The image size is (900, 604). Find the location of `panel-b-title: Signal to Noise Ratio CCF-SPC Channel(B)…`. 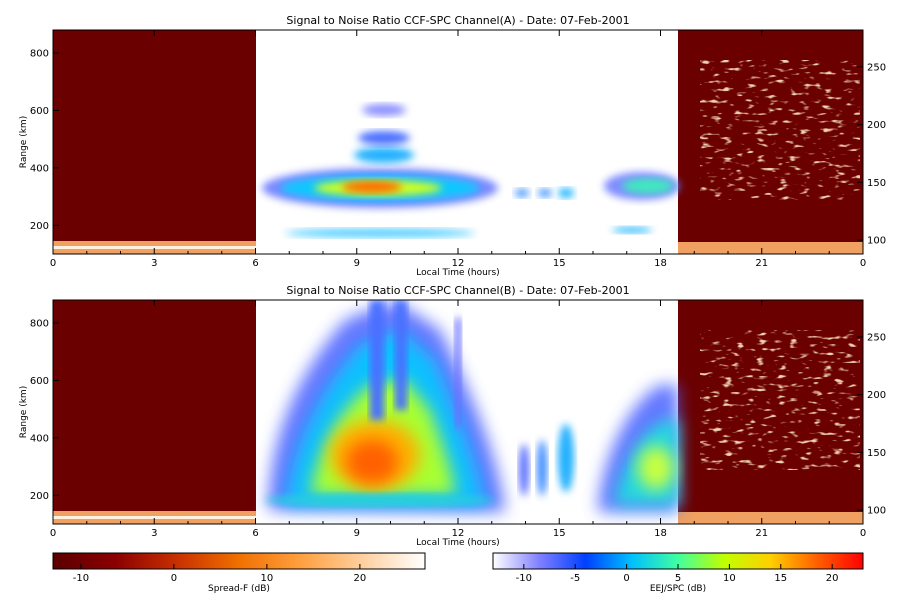

panel-b-title: Signal to Noise Ratio CCF-SPC Channel(B)… is located at coordinates (457, 290).